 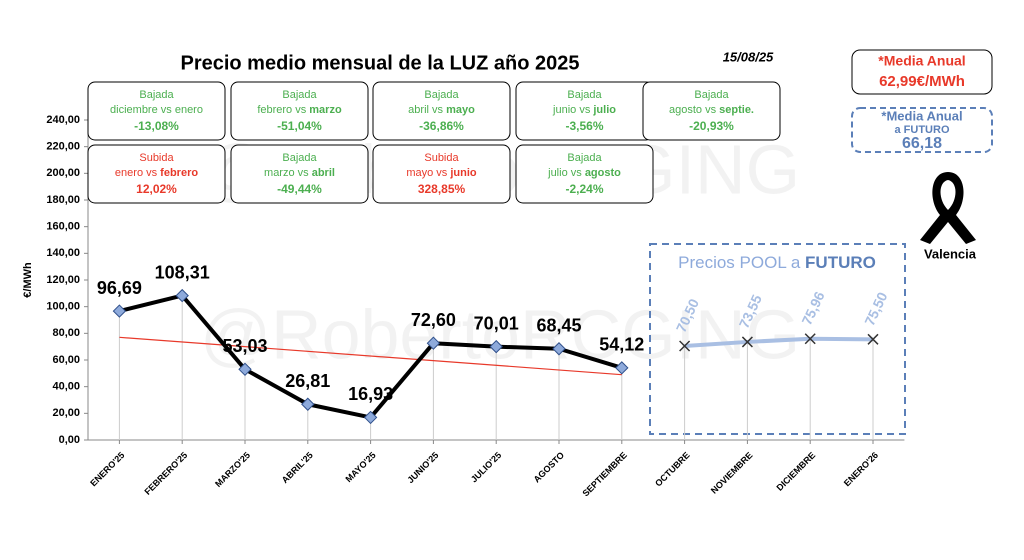 What do you see at coordinates (748, 56) in the screenshot?
I see `date: 15/08/25` at bounding box center [748, 56].